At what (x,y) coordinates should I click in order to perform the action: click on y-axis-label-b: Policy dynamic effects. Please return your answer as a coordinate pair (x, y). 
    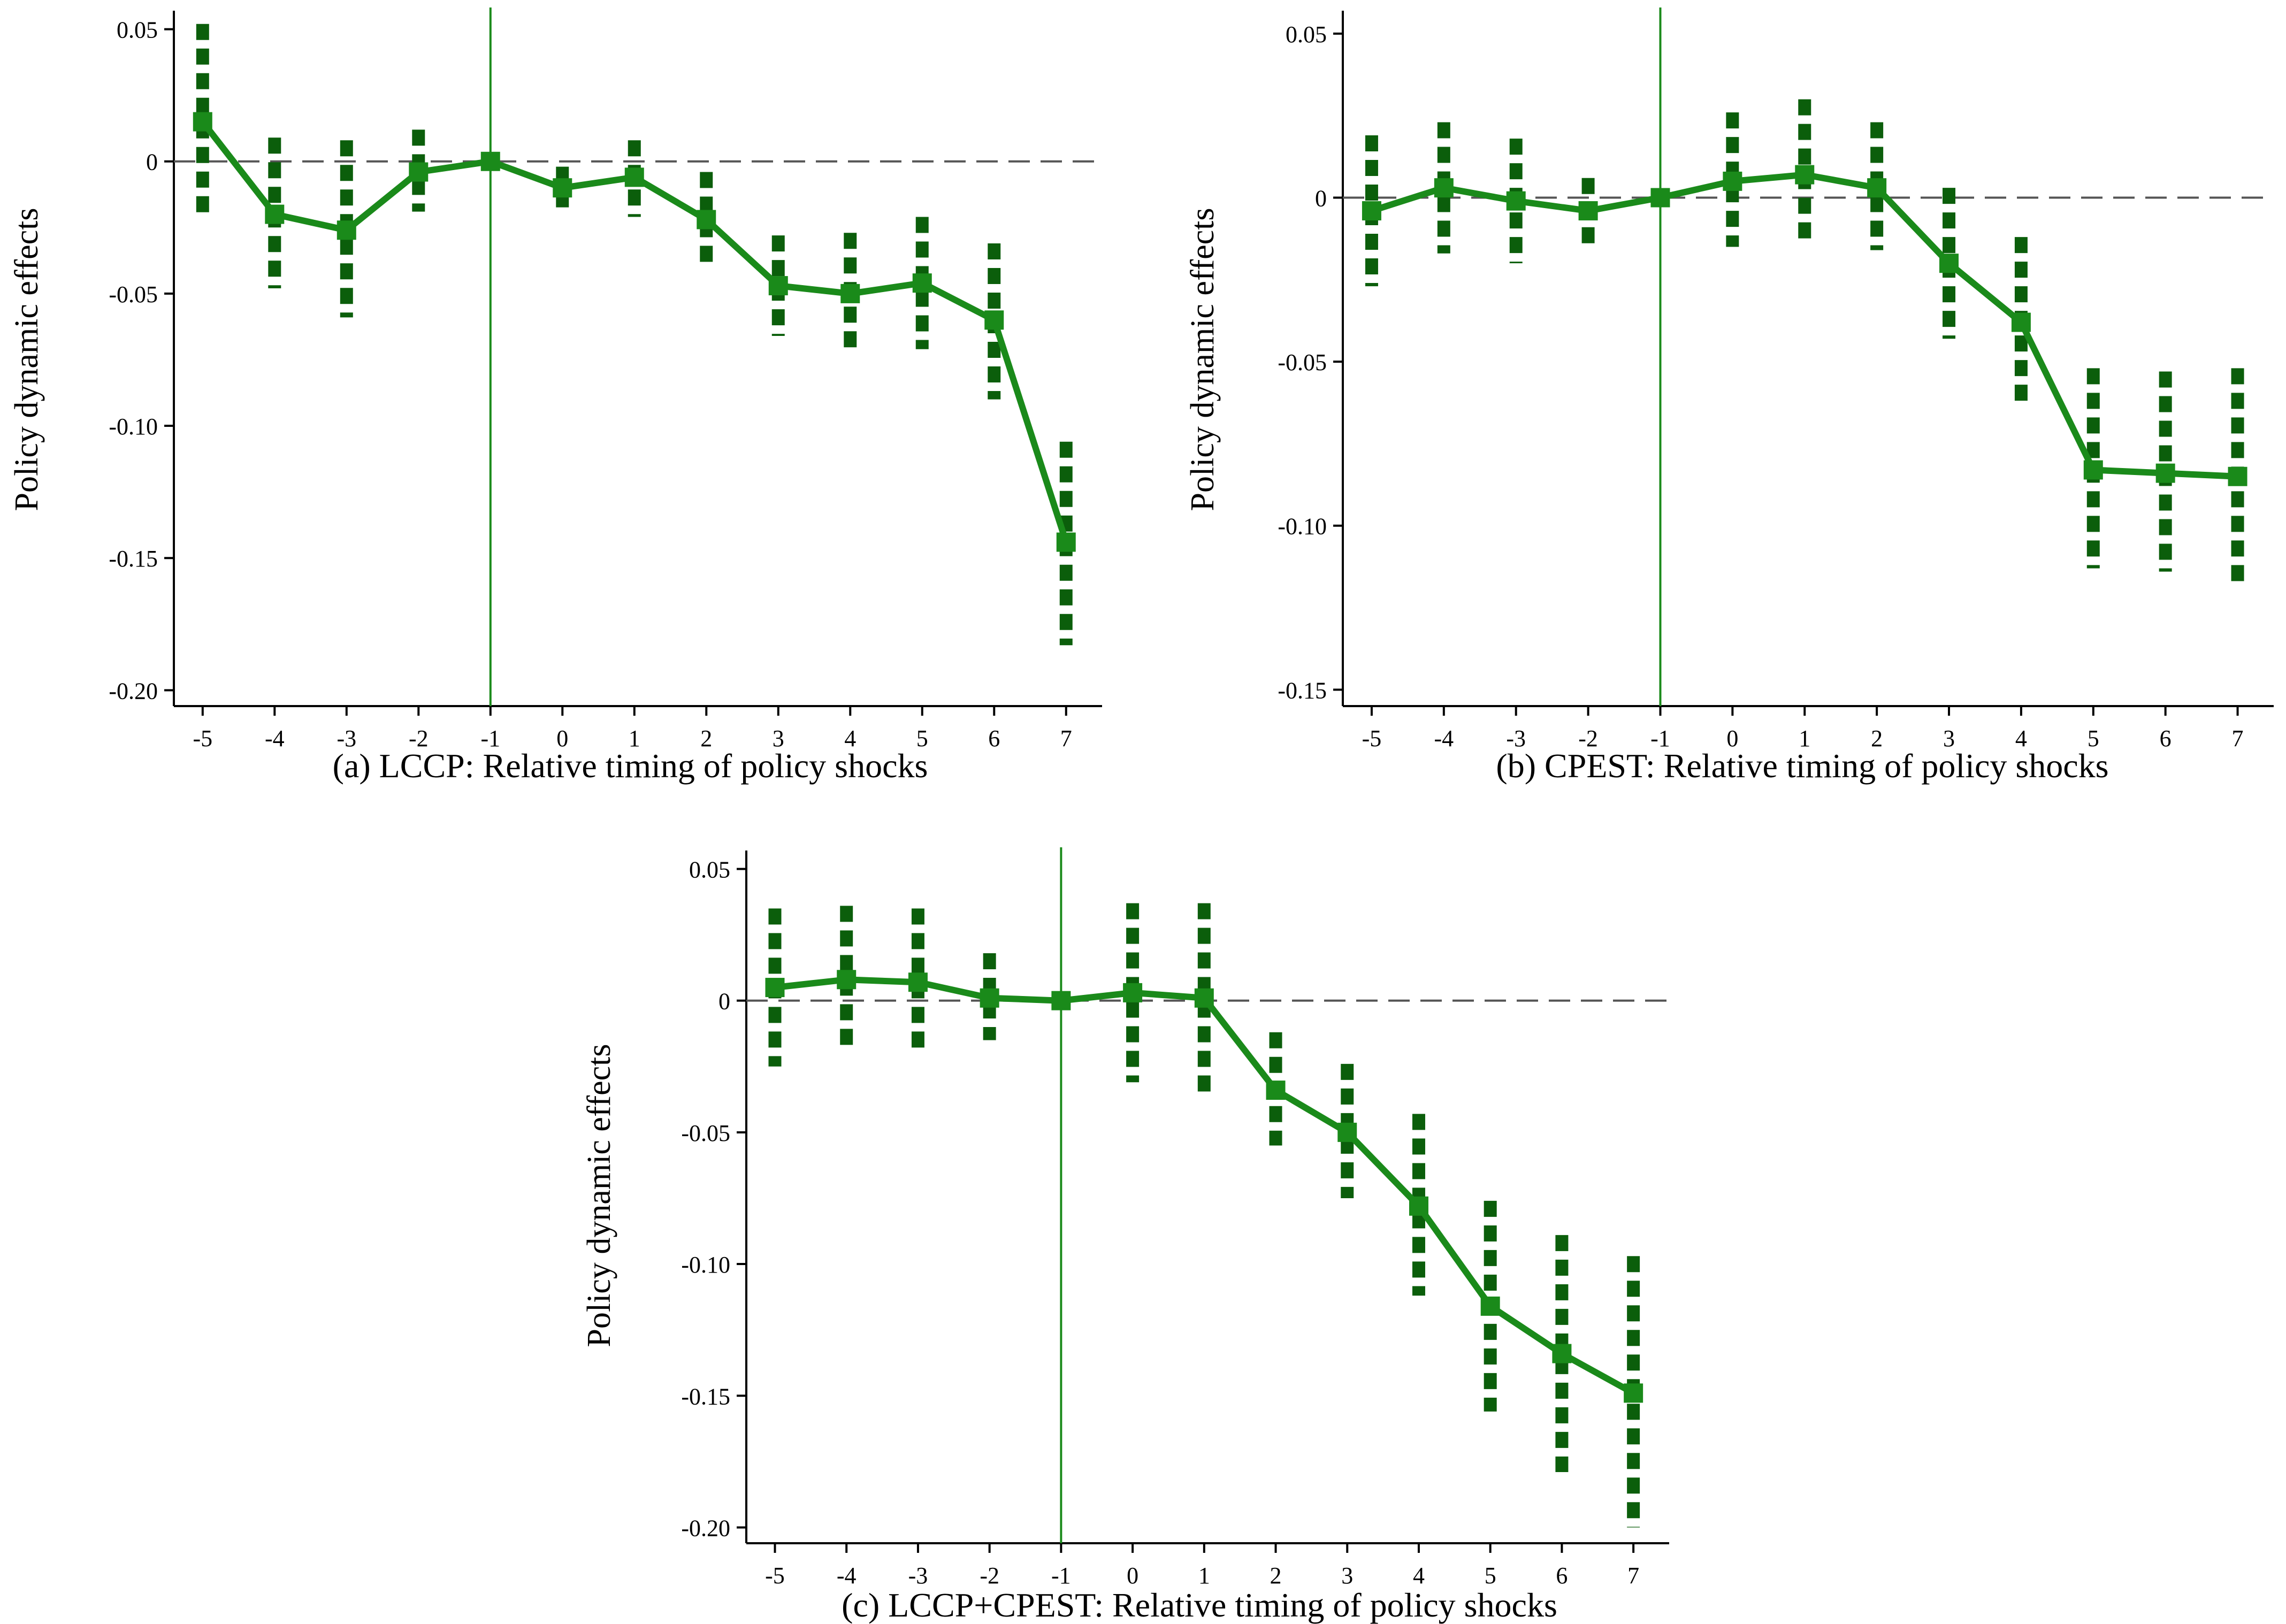
    Looking at the image, I should click on (1202, 359).